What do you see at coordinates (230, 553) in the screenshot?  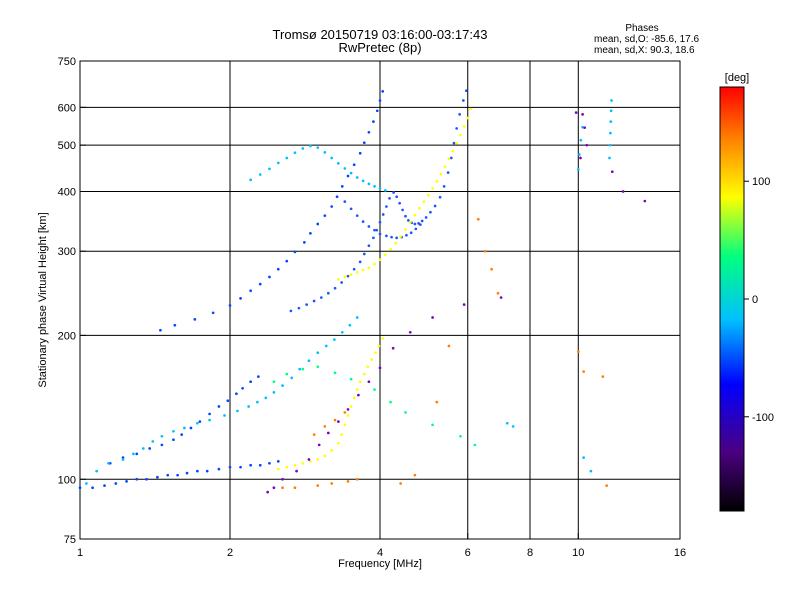 I see `x-tick-label: 2` at bounding box center [230, 553].